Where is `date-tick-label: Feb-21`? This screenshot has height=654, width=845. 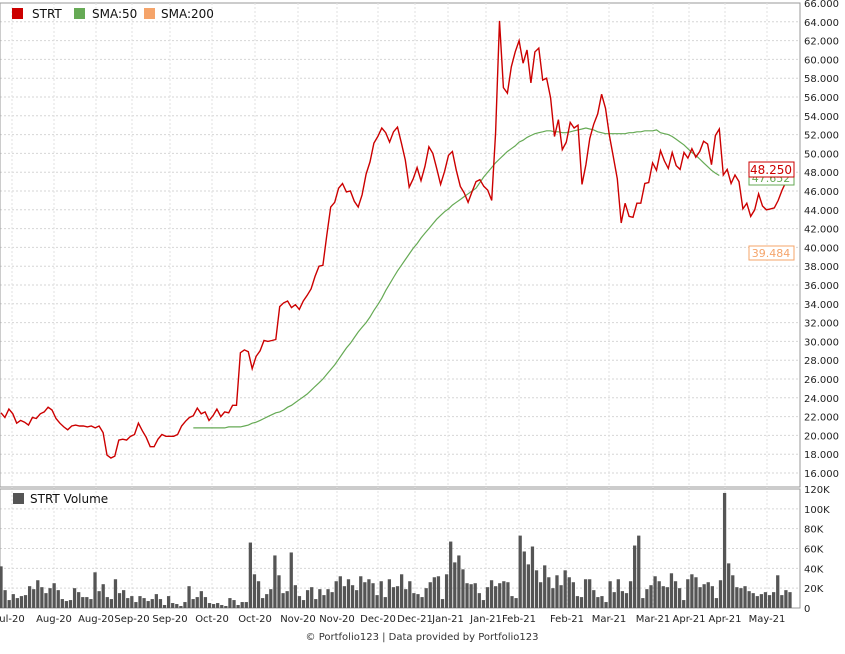
date-tick-label: Feb-21 is located at coordinates (567, 619).